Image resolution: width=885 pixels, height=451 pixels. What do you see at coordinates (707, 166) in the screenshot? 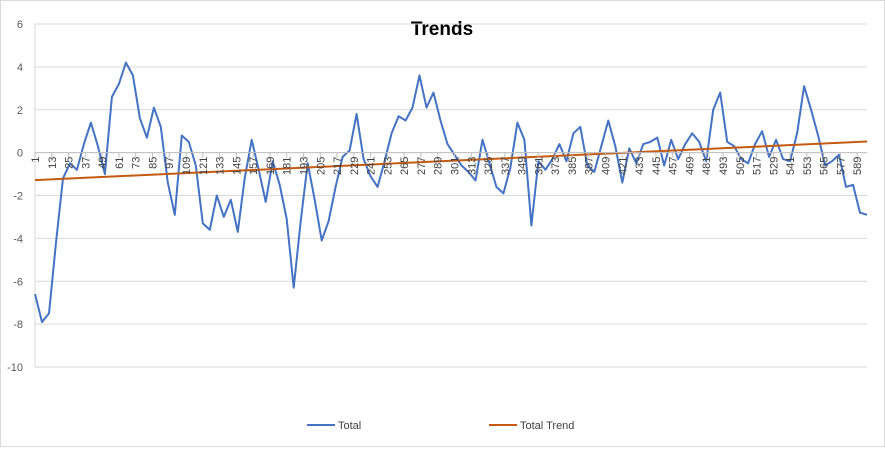
I see `x-tick-label: 481` at bounding box center [707, 166].